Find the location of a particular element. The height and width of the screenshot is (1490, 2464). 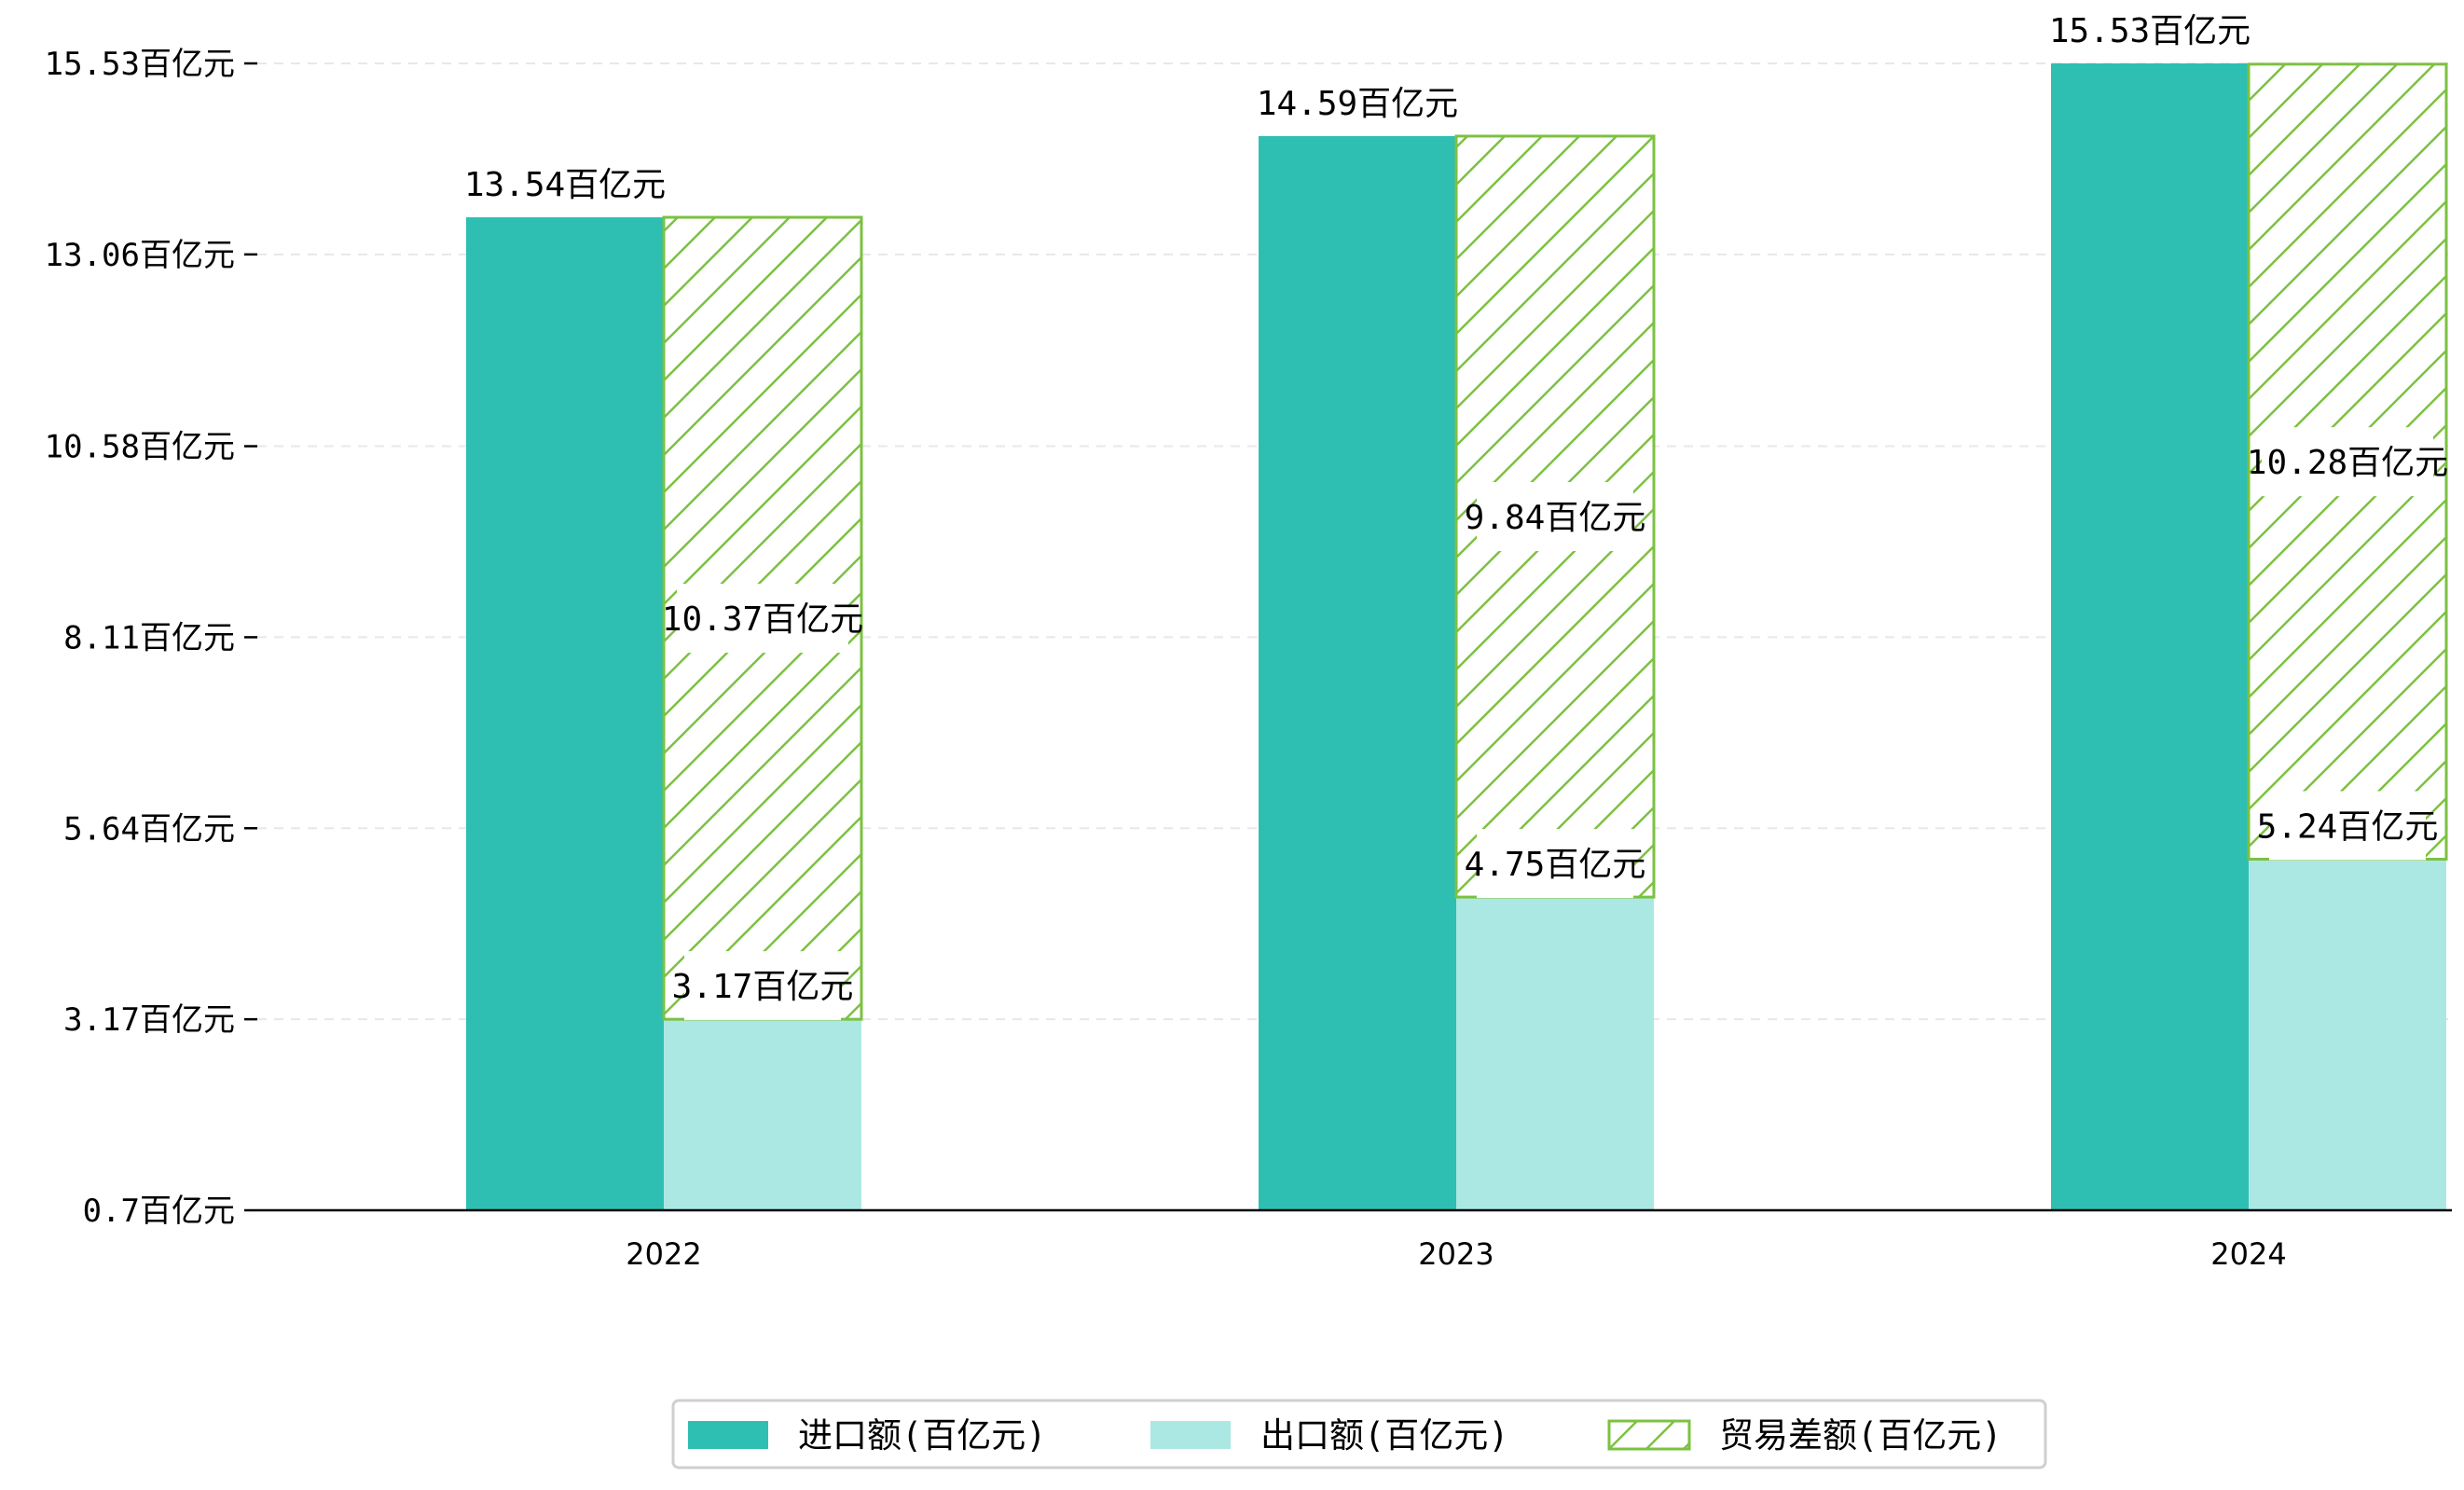

label-balance-2022: 10.37百亿元 is located at coordinates (762, 619).